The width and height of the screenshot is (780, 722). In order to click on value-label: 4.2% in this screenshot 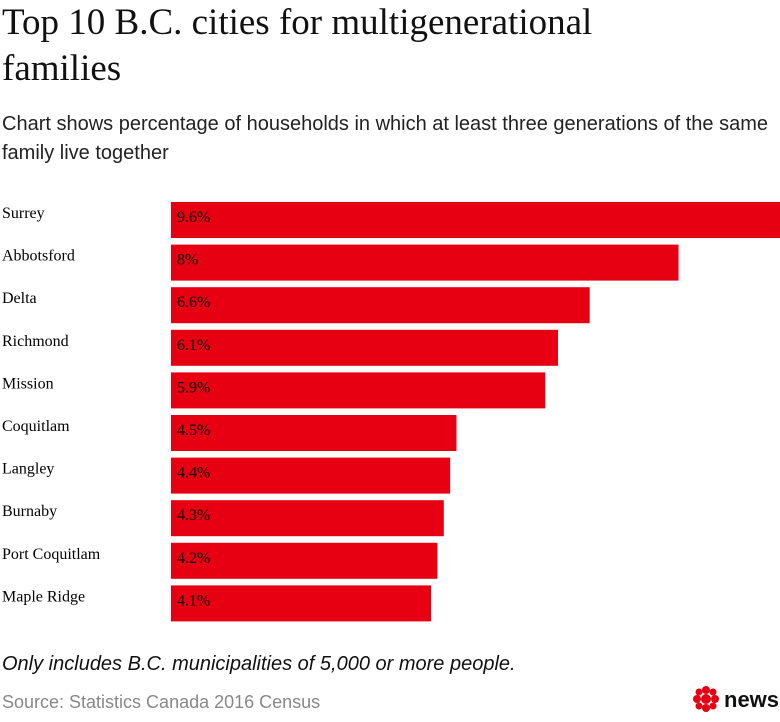, I will do `click(193, 558)`.